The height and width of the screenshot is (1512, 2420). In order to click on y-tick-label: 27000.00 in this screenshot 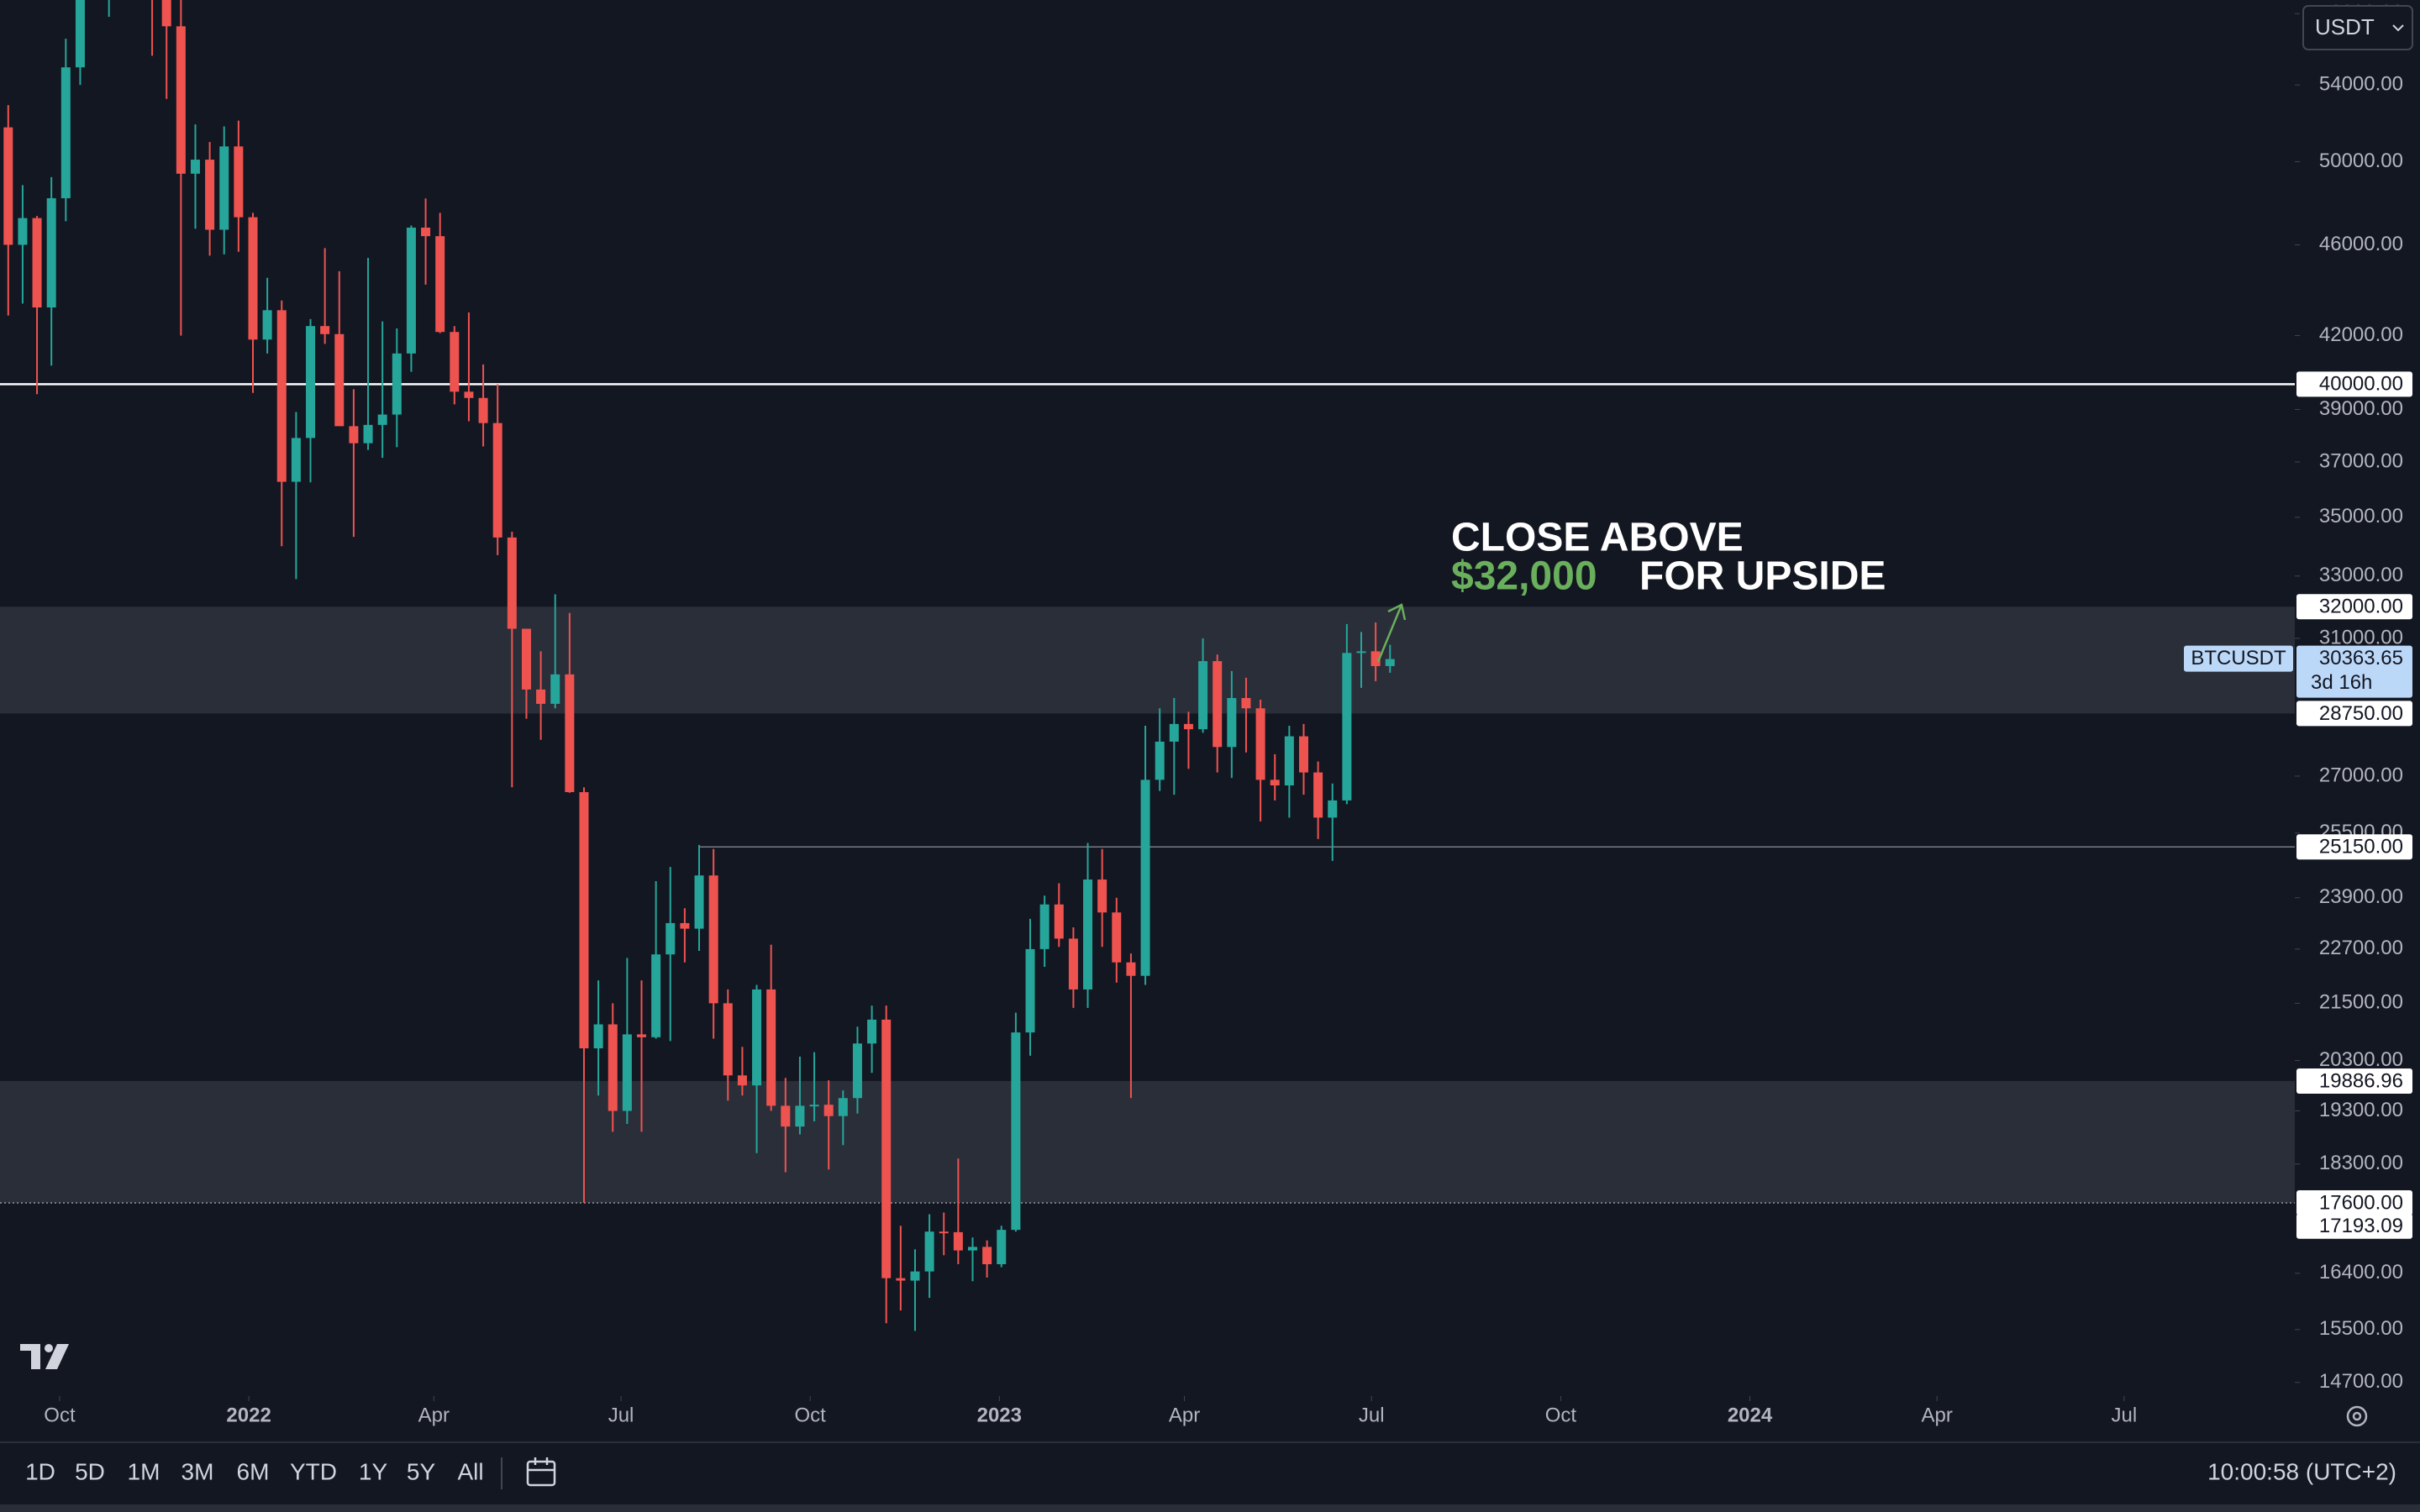, I will do `click(2361, 775)`.